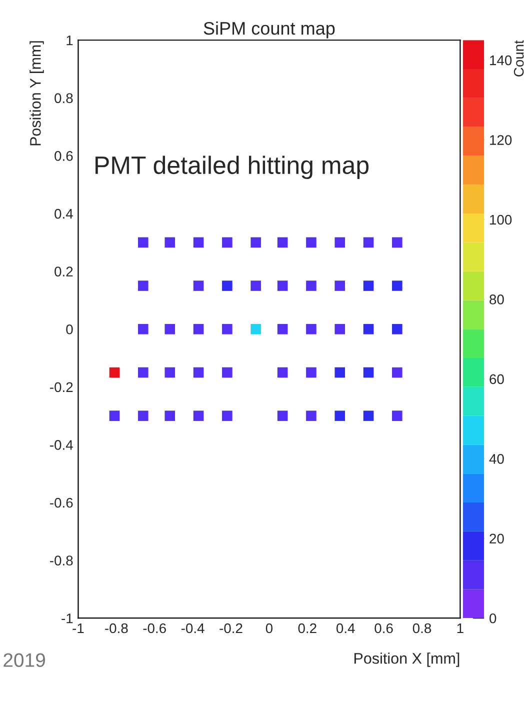 This screenshot has width=532, height=704. What do you see at coordinates (383, 628) in the screenshot?
I see `x-tick-label: 0.6` at bounding box center [383, 628].